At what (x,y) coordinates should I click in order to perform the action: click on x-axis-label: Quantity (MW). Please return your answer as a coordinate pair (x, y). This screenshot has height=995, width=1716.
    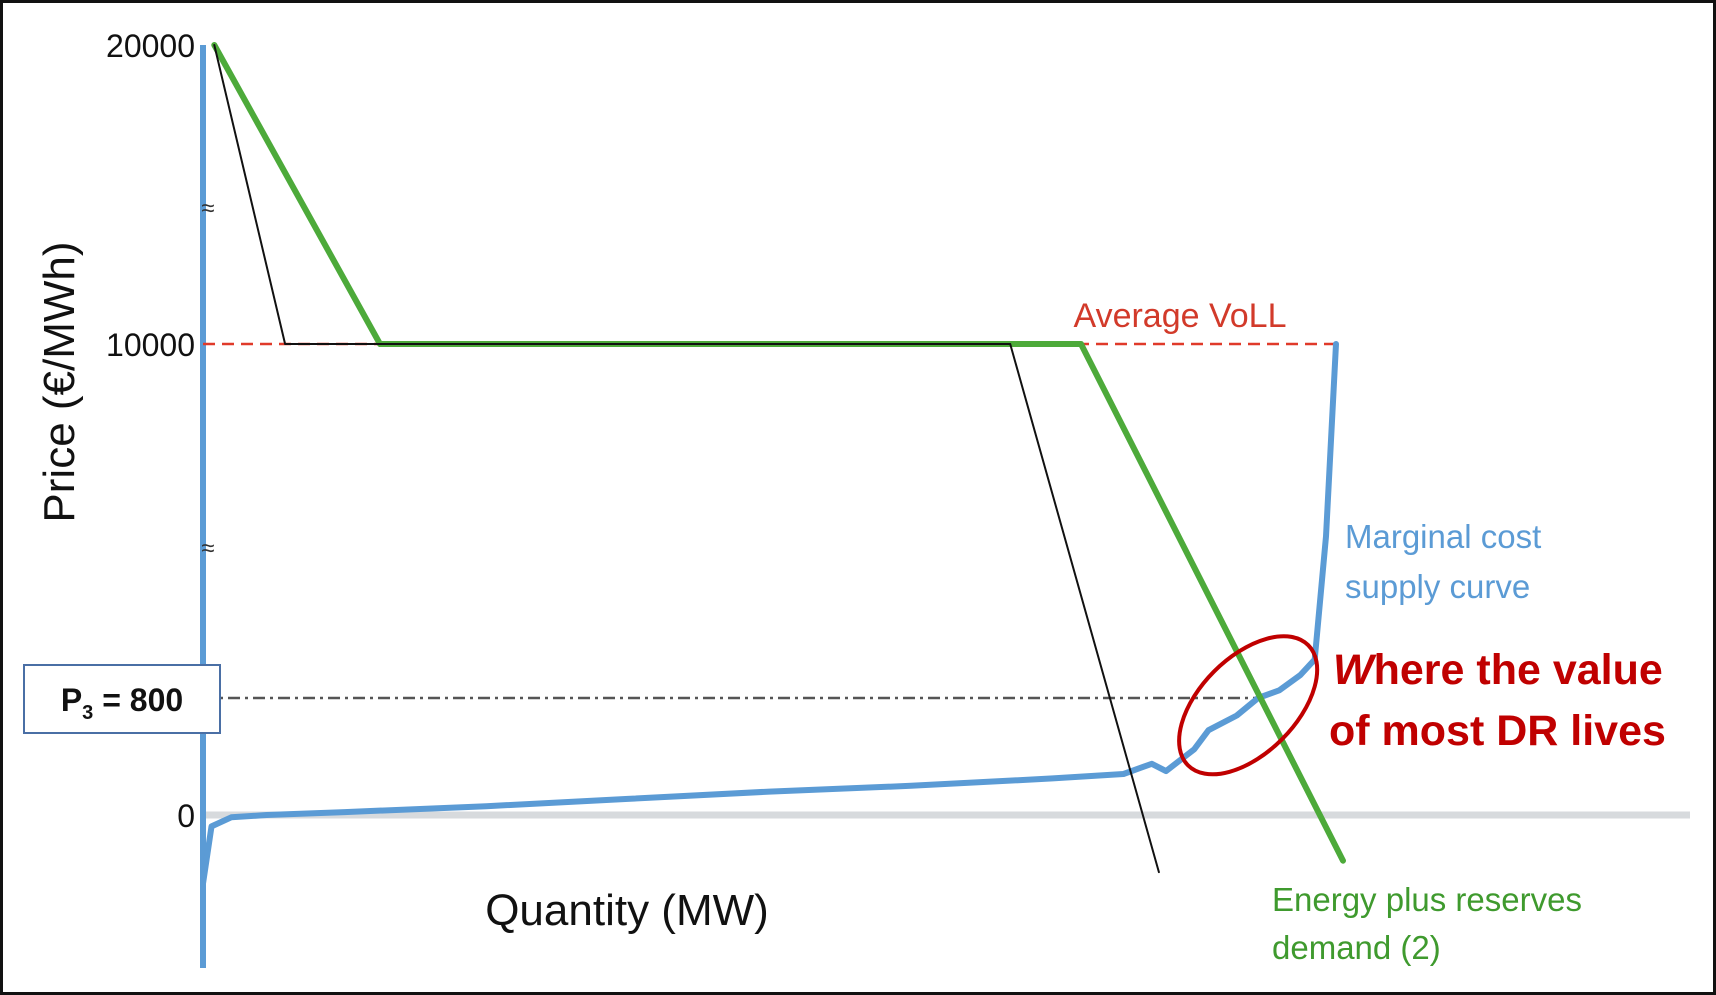
    Looking at the image, I should click on (627, 910).